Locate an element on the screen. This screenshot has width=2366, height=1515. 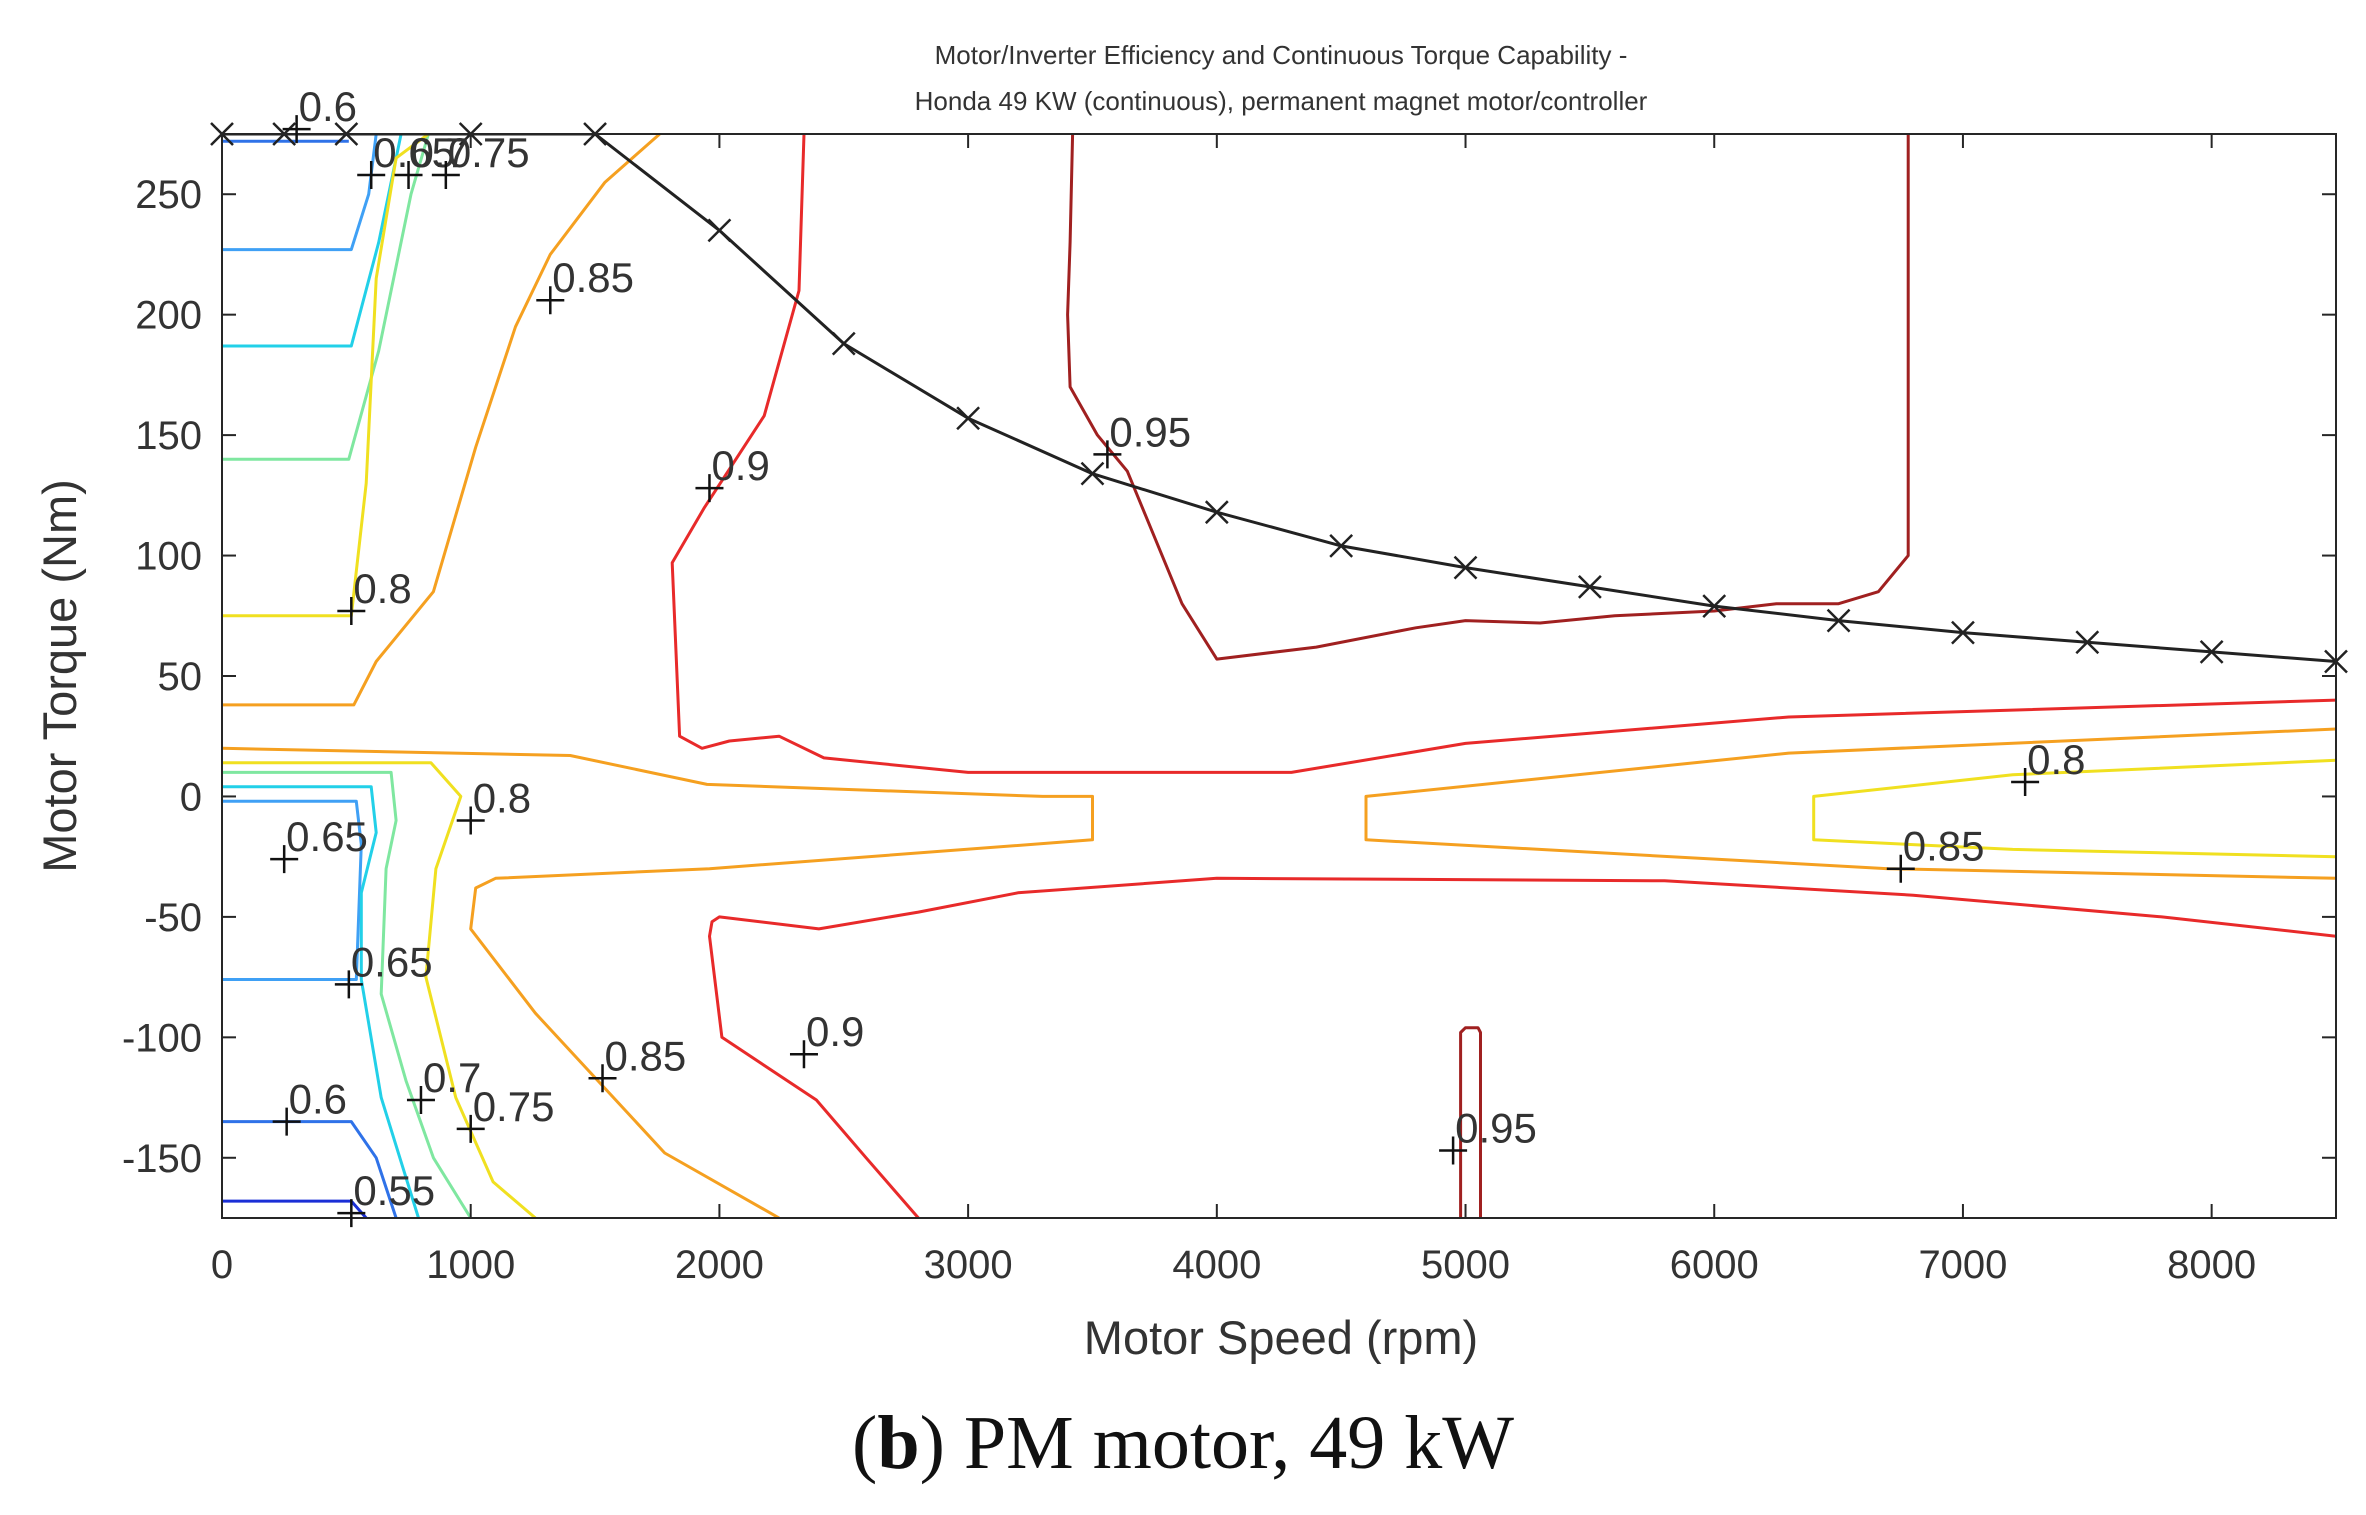
y-tick-label: 50 is located at coordinates (180, 677).